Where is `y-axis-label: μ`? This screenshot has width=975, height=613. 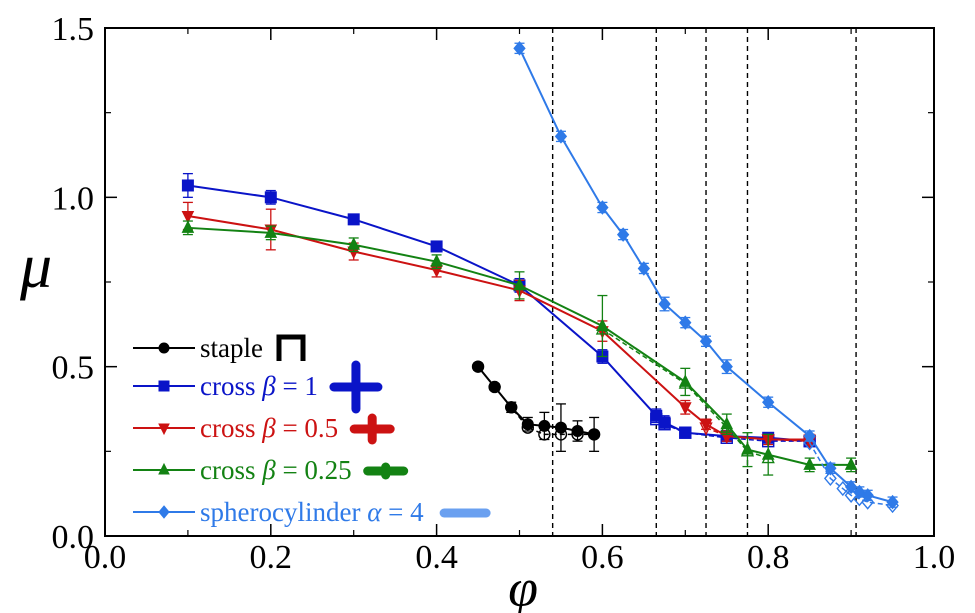 y-axis-label: μ is located at coordinates (35, 265).